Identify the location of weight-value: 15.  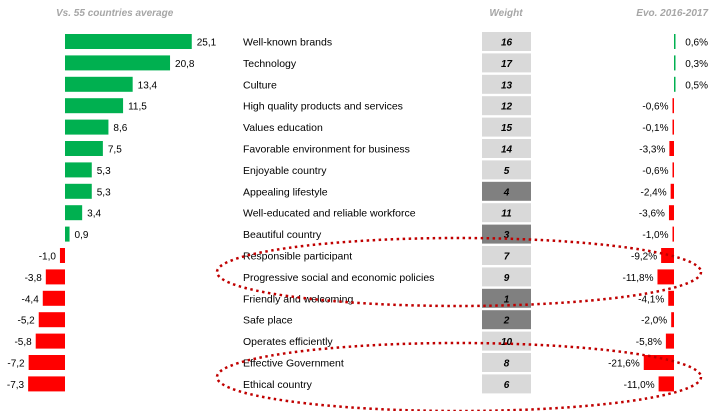
(507, 128).